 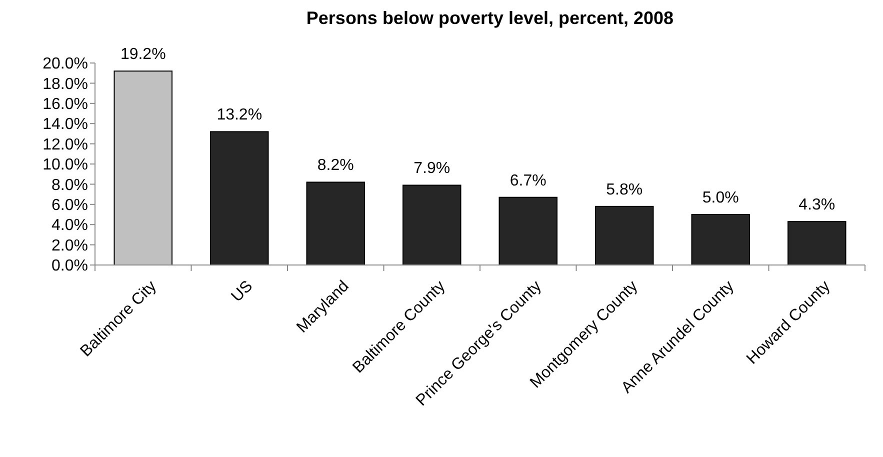 What do you see at coordinates (143, 55) in the screenshot?
I see `data-label: 19.2%` at bounding box center [143, 55].